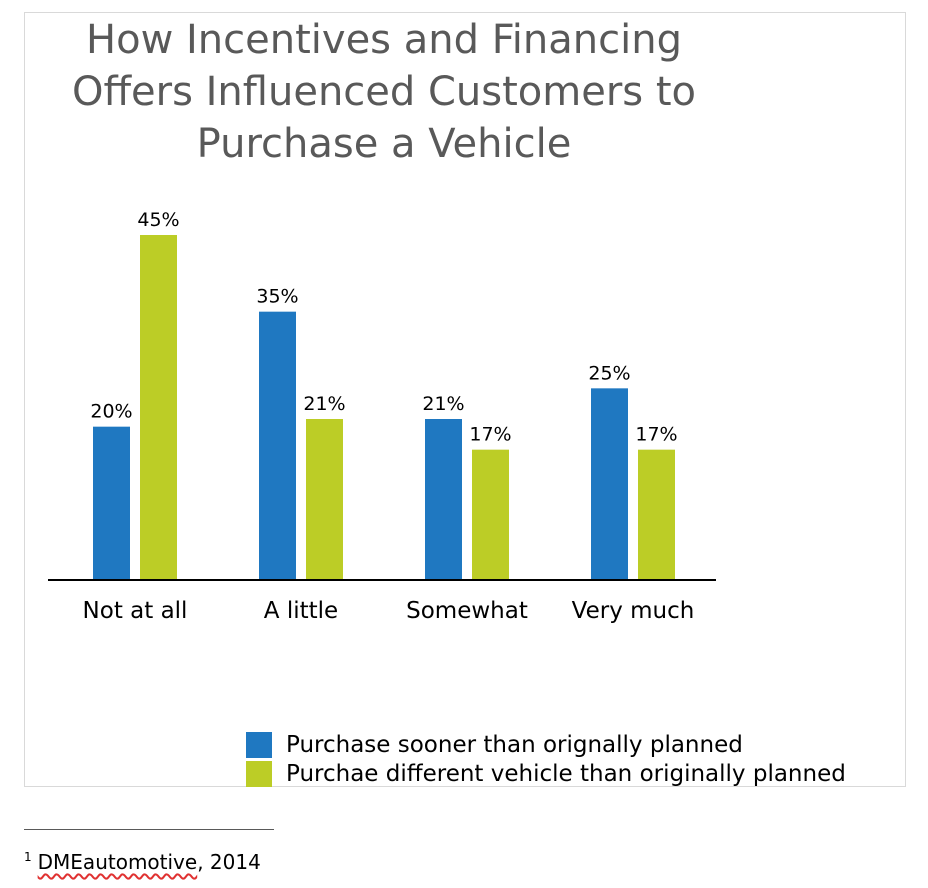 Image resolution: width=928 pixels, height=888 pixels. I want to click on x-tick-label-a-little: A little, so click(301, 611).